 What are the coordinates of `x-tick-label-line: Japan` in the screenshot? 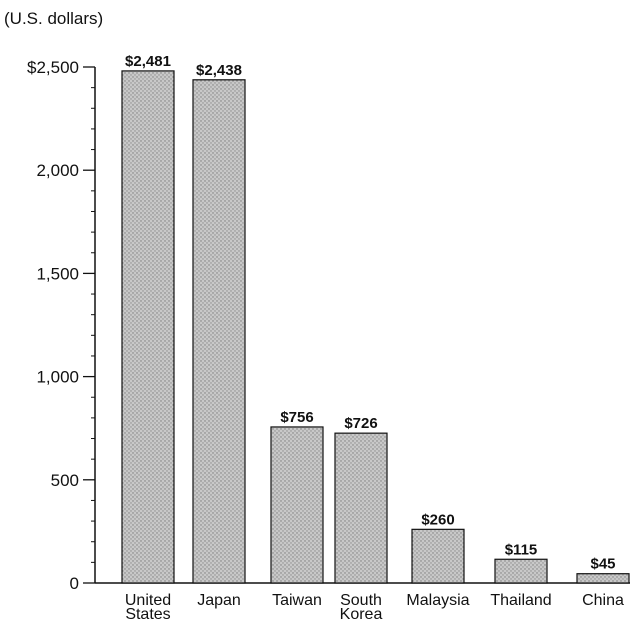 It's located at (219, 600).